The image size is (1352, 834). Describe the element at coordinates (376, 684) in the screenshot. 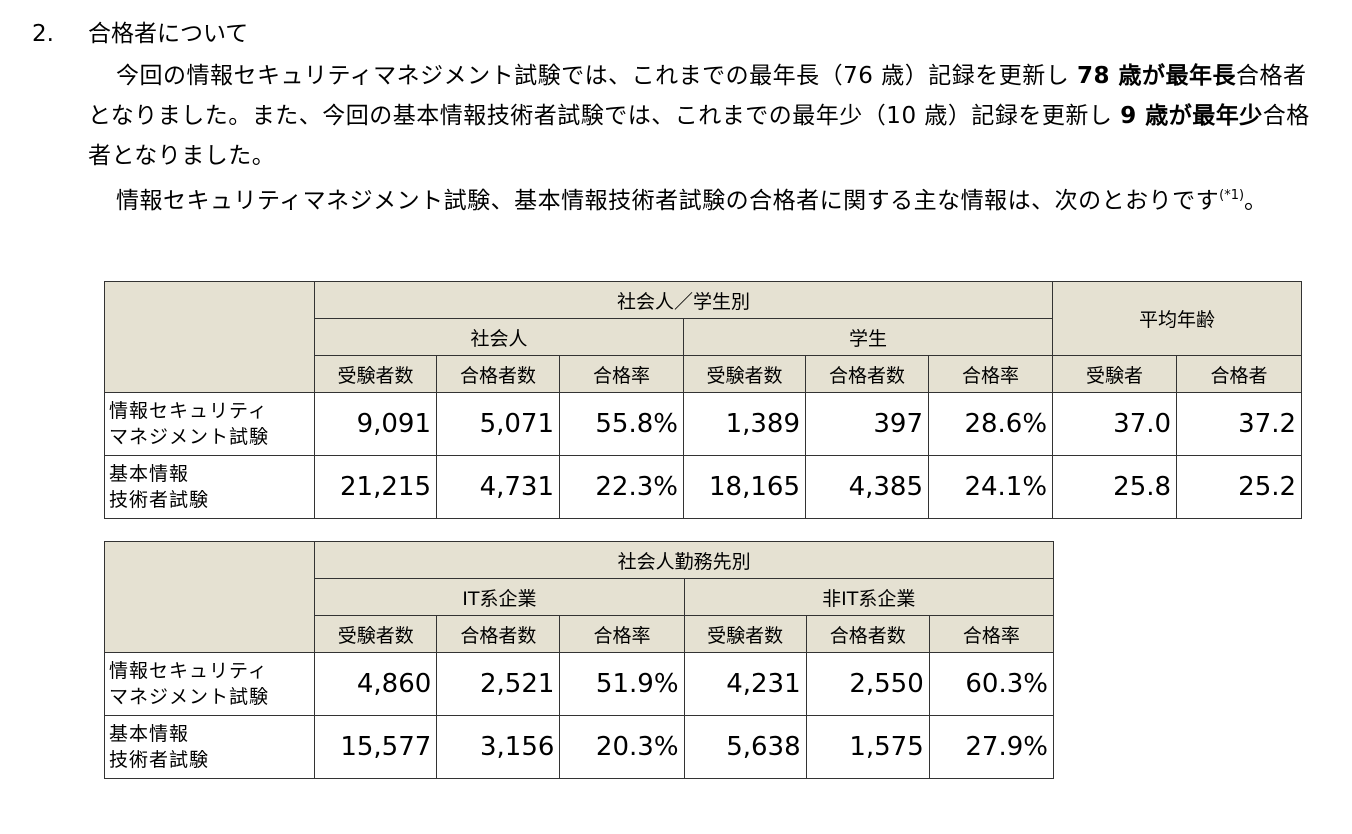

I see `table-cell: 4,860` at that location.